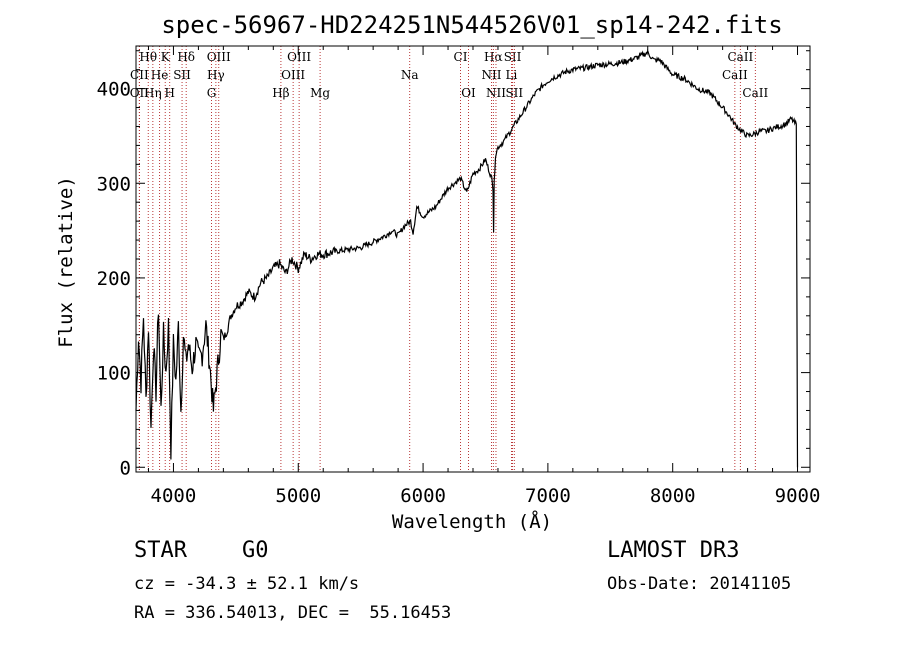 This screenshot has width=900, height=649. Describe the element at coordinates (472, 521) in the screenshot. I see `x-axis-label: Wavelength (Å)` at that location.